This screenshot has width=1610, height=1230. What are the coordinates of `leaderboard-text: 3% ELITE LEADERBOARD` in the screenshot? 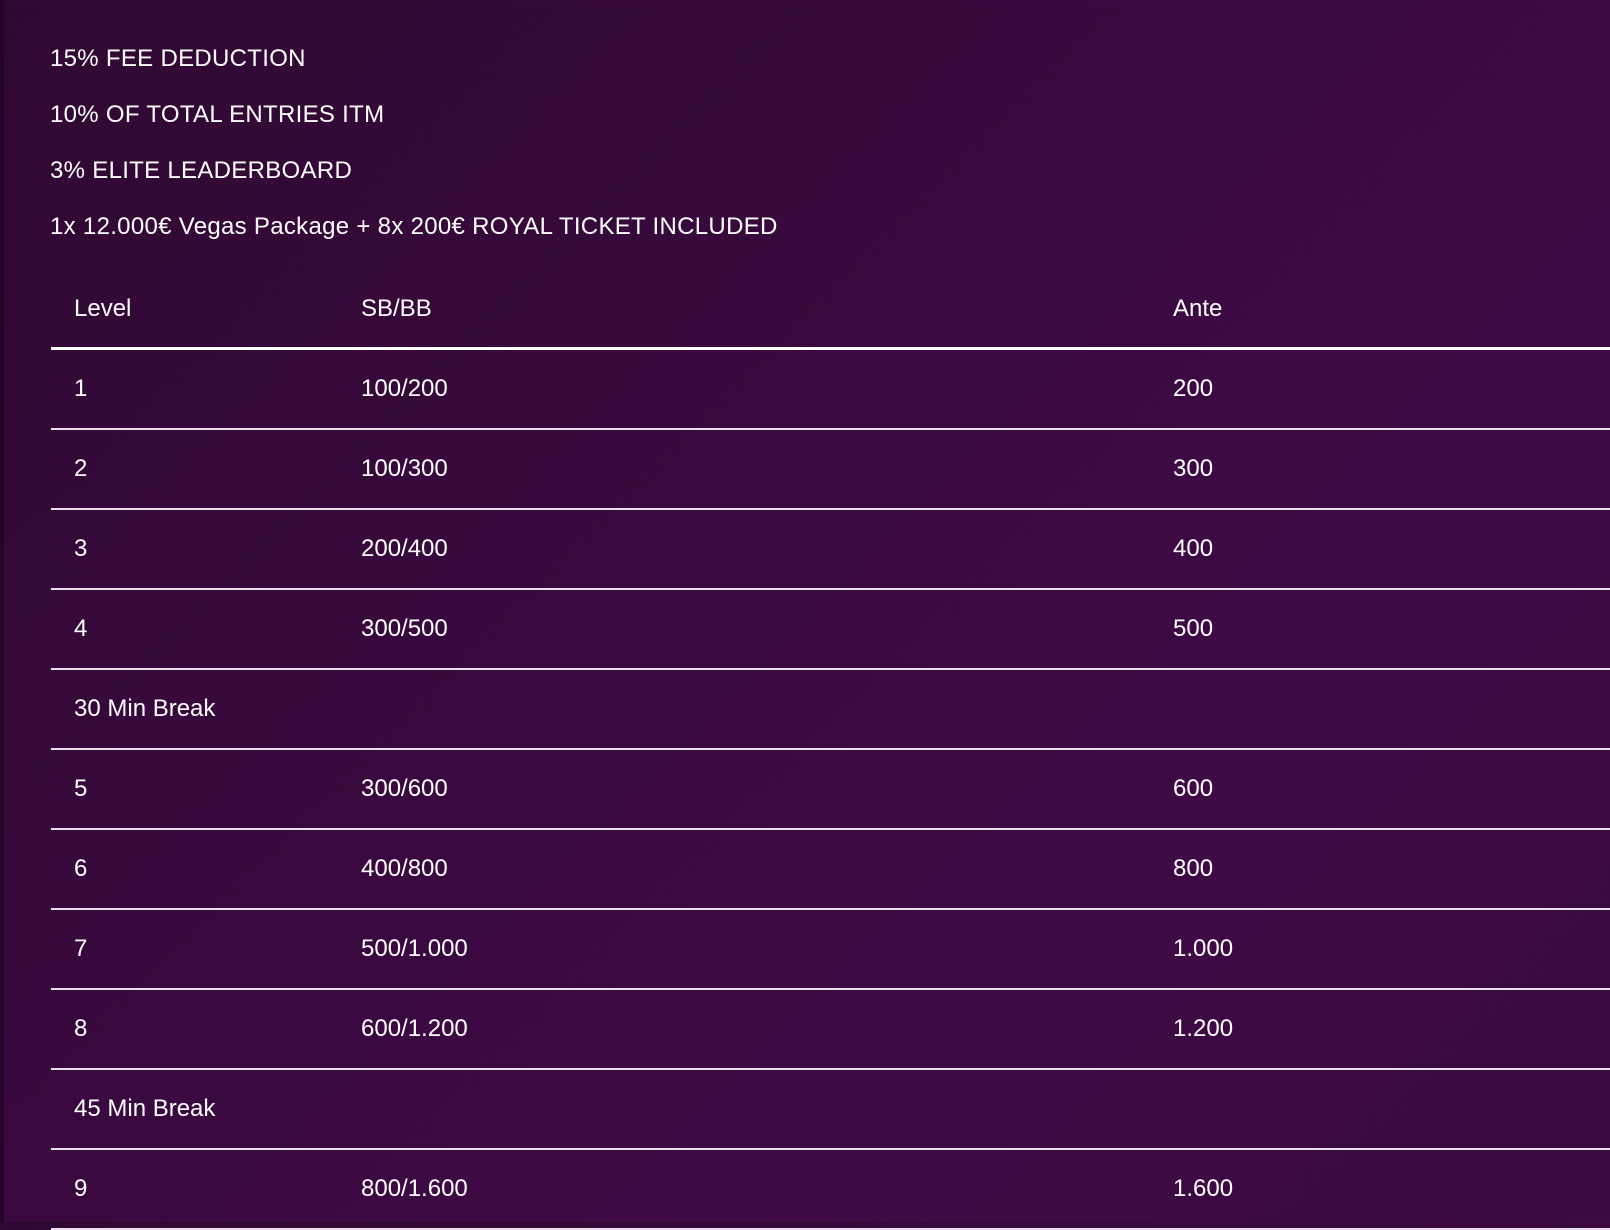 It's located at (201, 170).